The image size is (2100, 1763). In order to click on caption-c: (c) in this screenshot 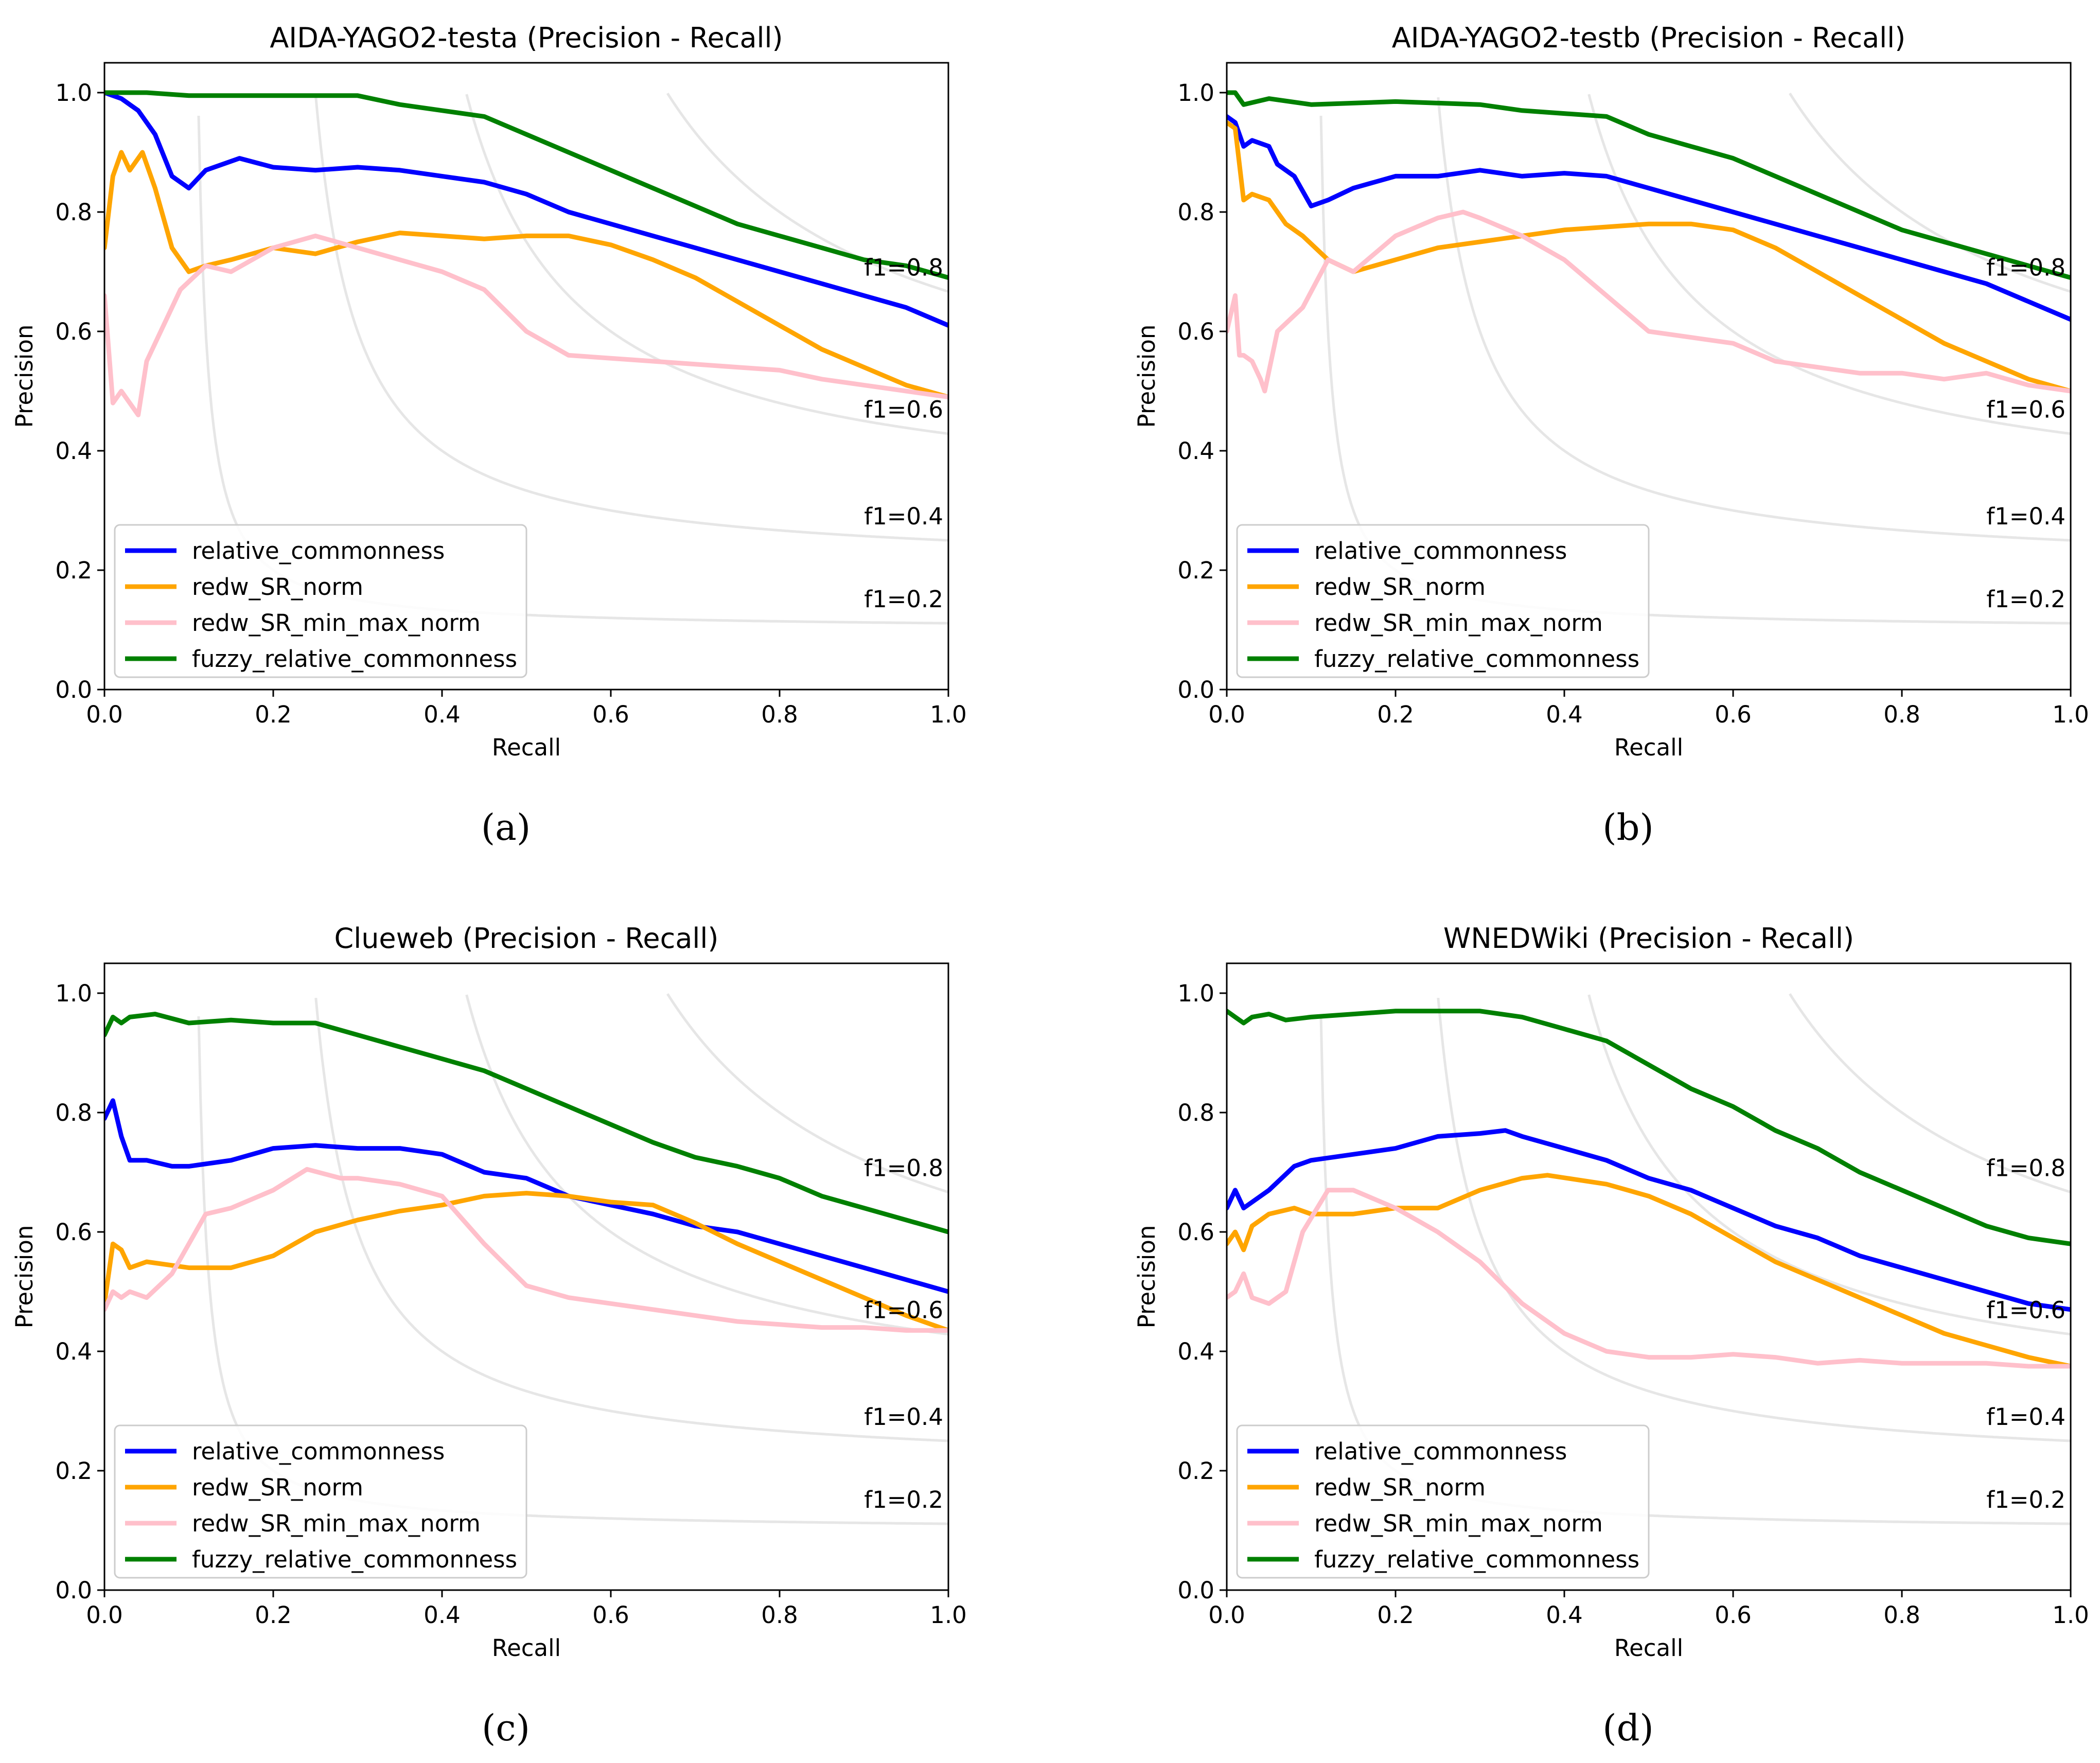, I will do `click(506, 1728)`.